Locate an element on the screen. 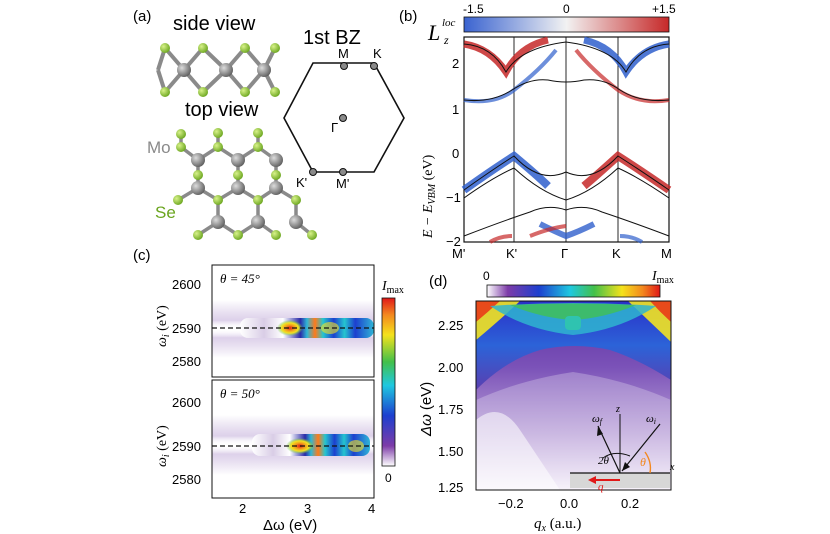 The width and height of the screenshot is (830, 534). map-d-colorbar is located at coordinates (573, 291).